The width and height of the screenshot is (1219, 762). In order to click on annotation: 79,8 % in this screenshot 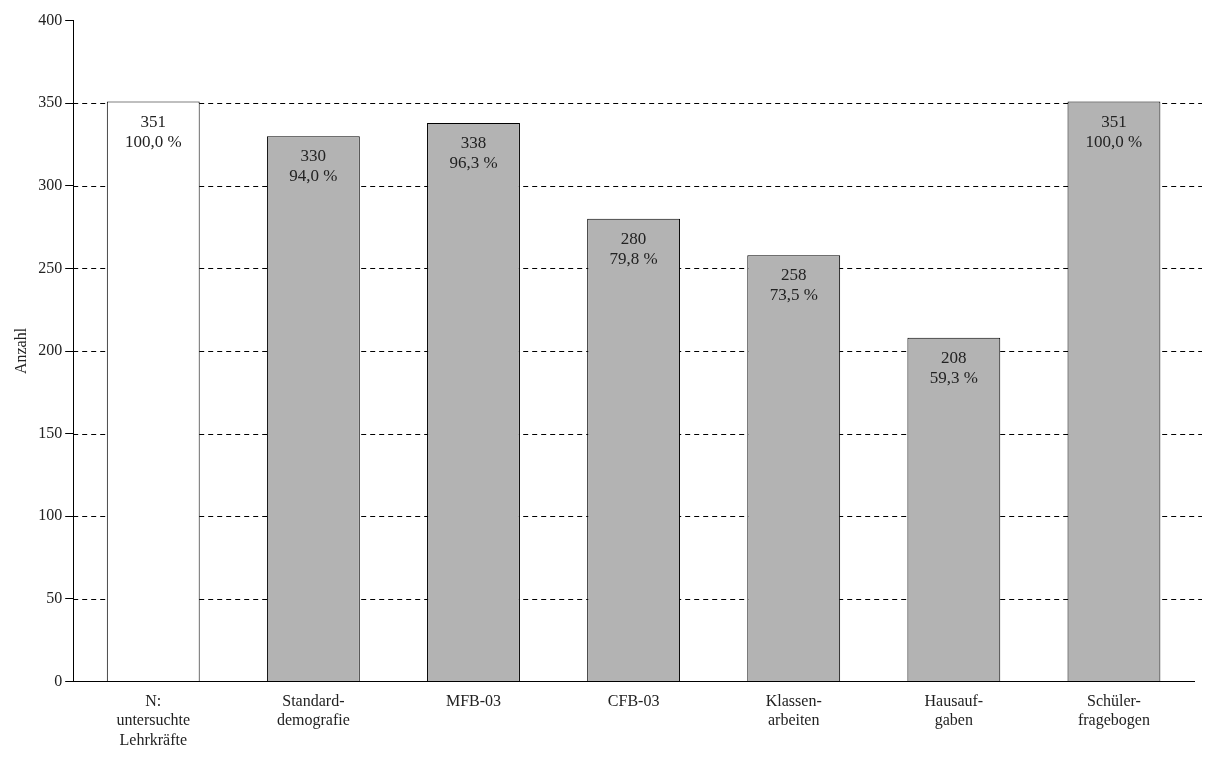, I will do `click(633, 258)`.